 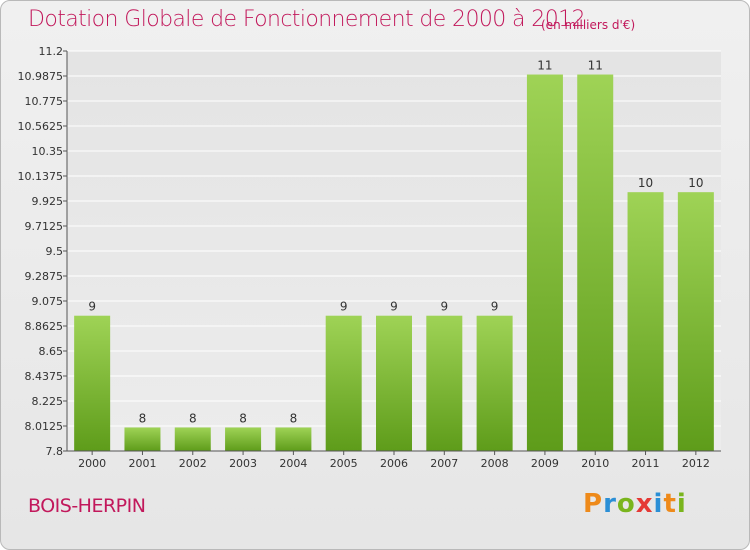 I want to click on y-tick-label: 8.8625, so click(x=44, y=326).